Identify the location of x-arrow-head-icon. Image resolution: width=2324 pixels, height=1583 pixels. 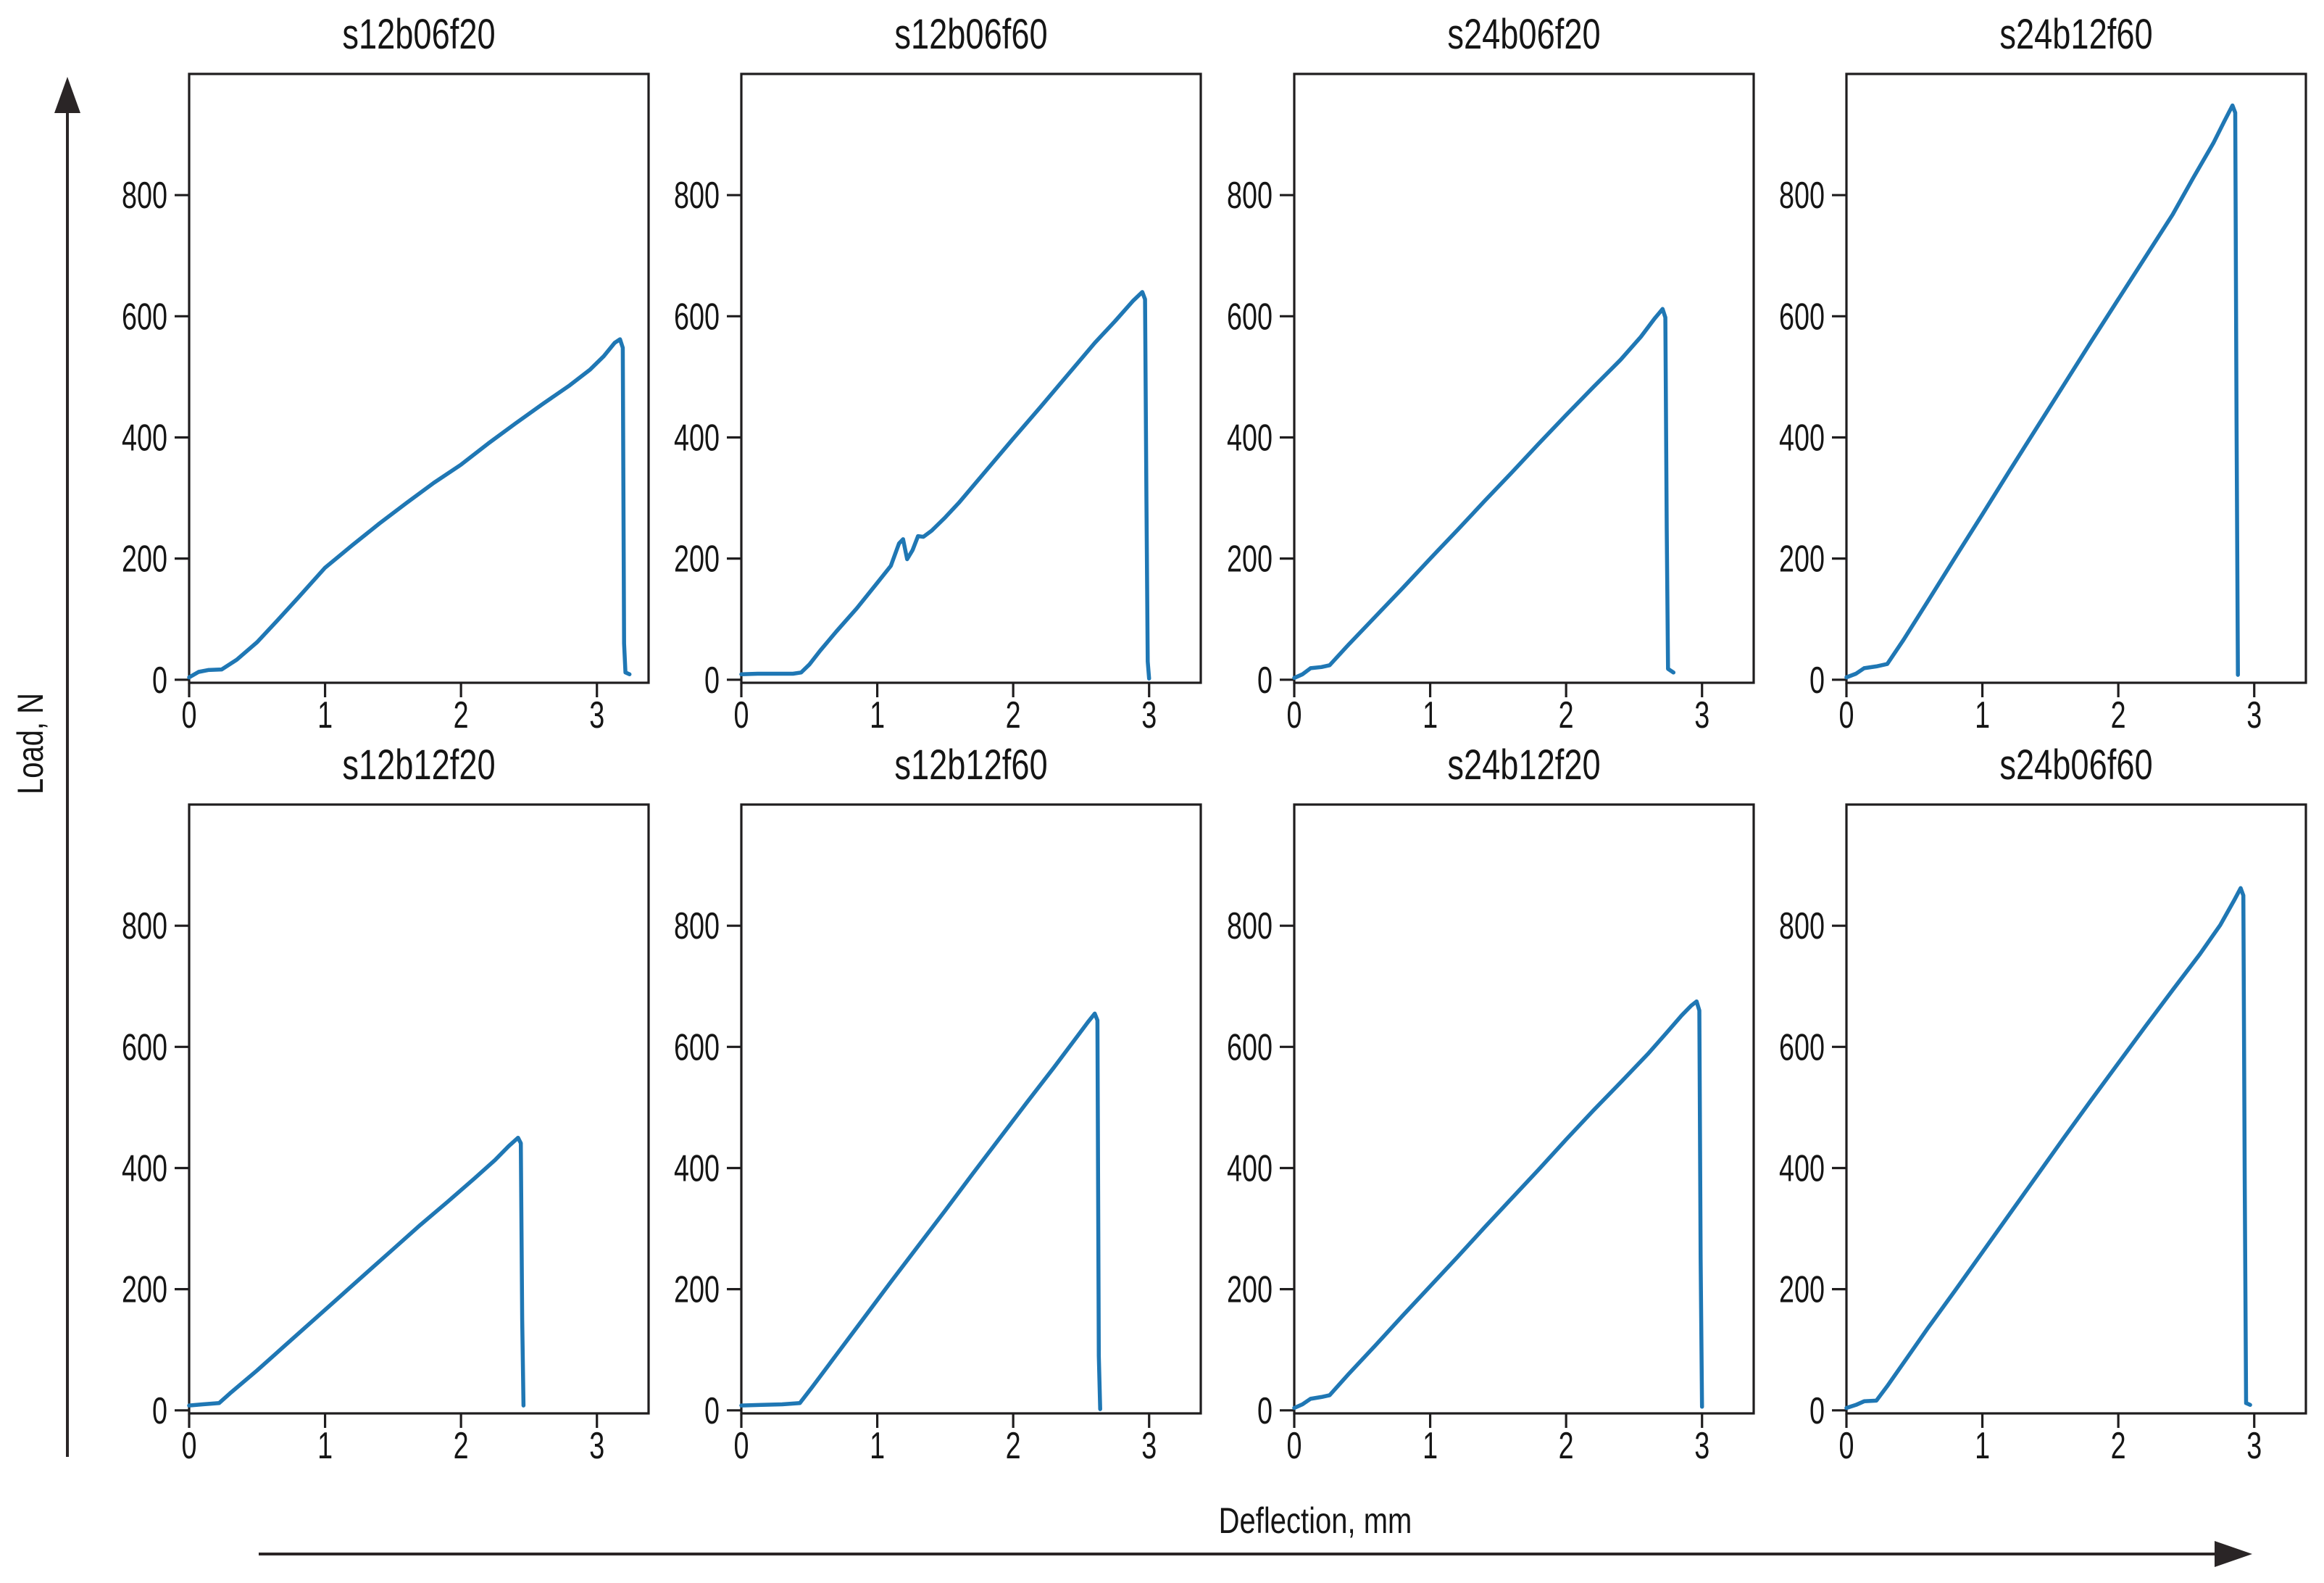
(2233, 1554).